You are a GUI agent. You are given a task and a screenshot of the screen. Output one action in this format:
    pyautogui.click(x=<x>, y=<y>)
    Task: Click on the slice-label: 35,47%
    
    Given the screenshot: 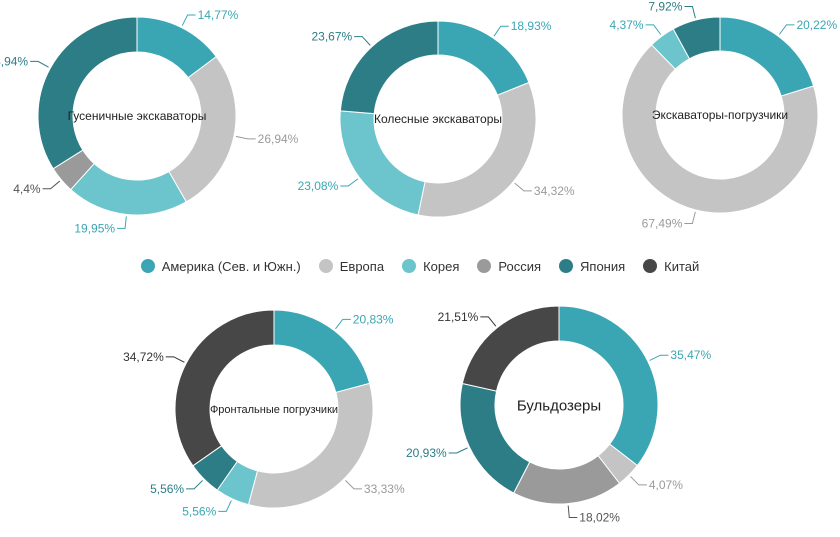 What is the action you would take?
    pyautogui.click(x=690, y=355)
    